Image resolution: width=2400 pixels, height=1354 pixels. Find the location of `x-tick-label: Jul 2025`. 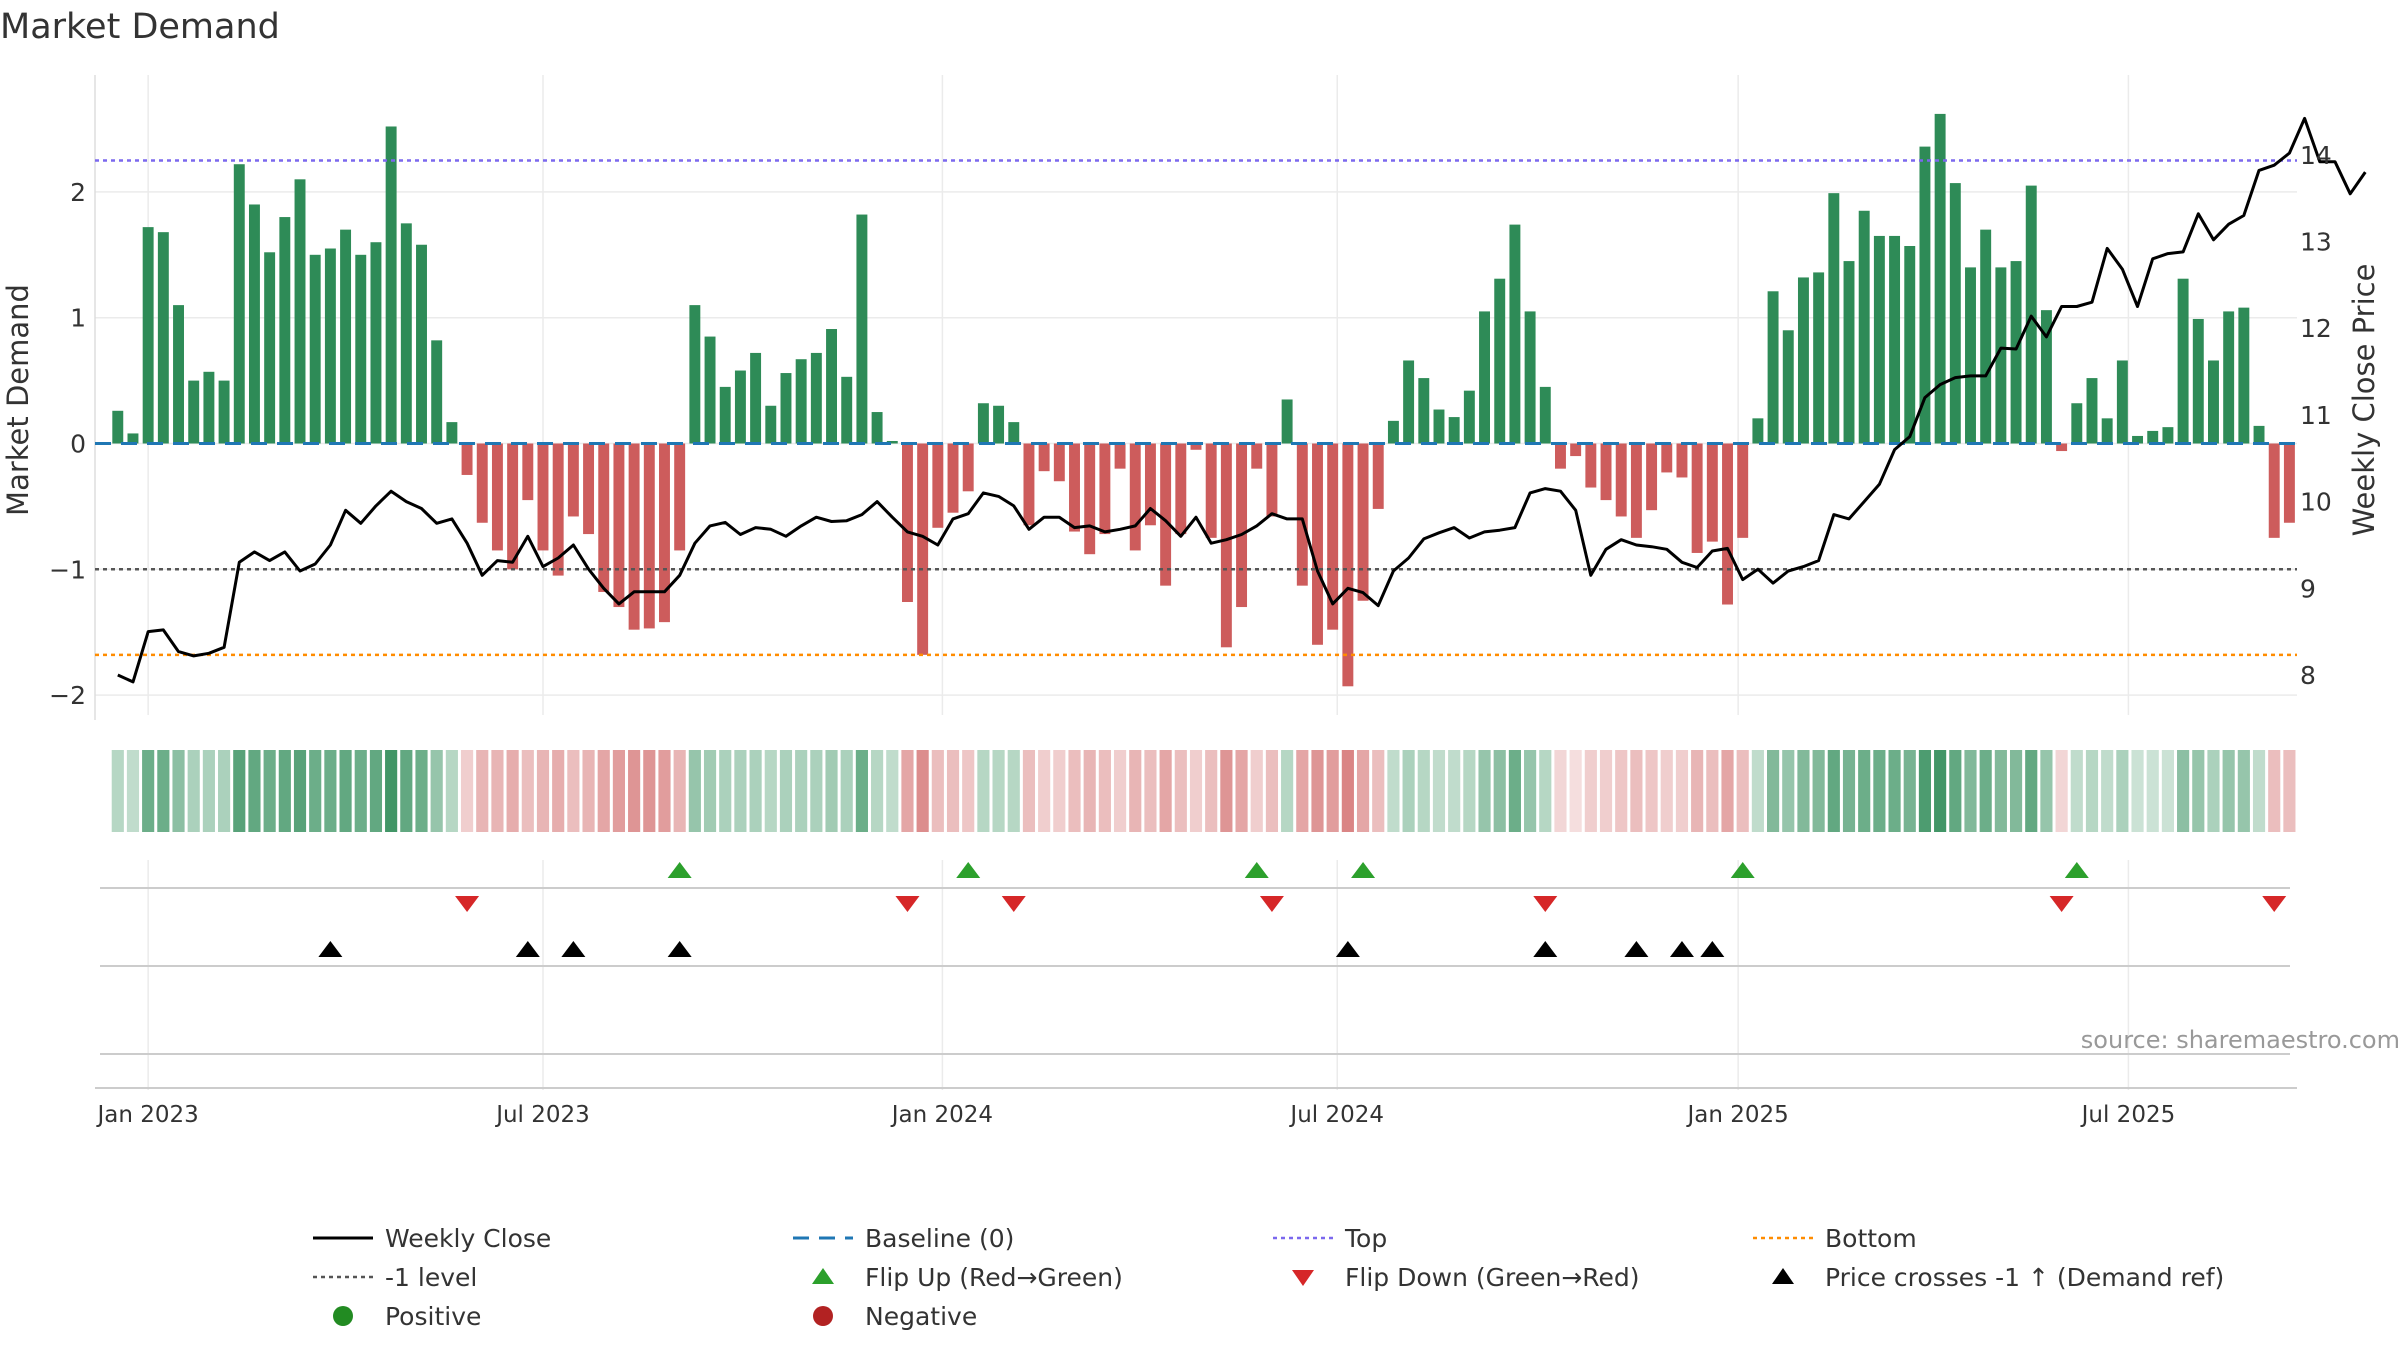

x-tick-label: Jul 2025 is located at coordinates (2128, 1115).